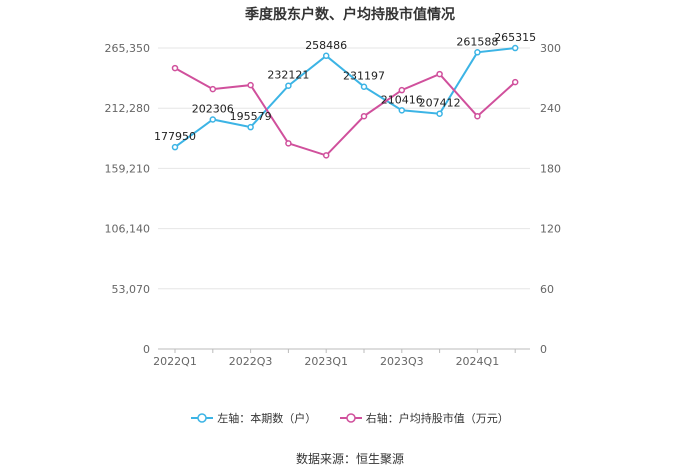  What do you see at coordinates (402, 99) in the screenshot?
I see `data-label: 210416` at bounding box center [402, 99].